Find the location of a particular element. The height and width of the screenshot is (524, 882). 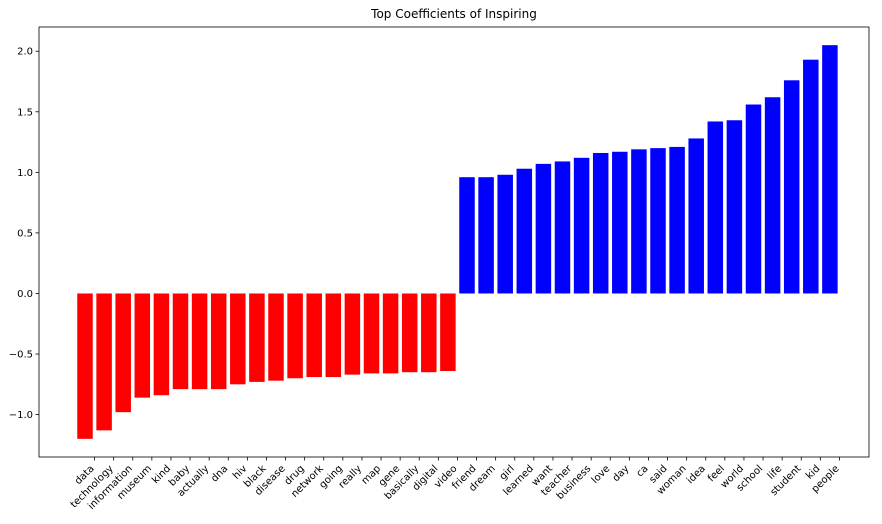

chart-title: Top Coefficients of Inspiring is located at coordinates (453, 14).